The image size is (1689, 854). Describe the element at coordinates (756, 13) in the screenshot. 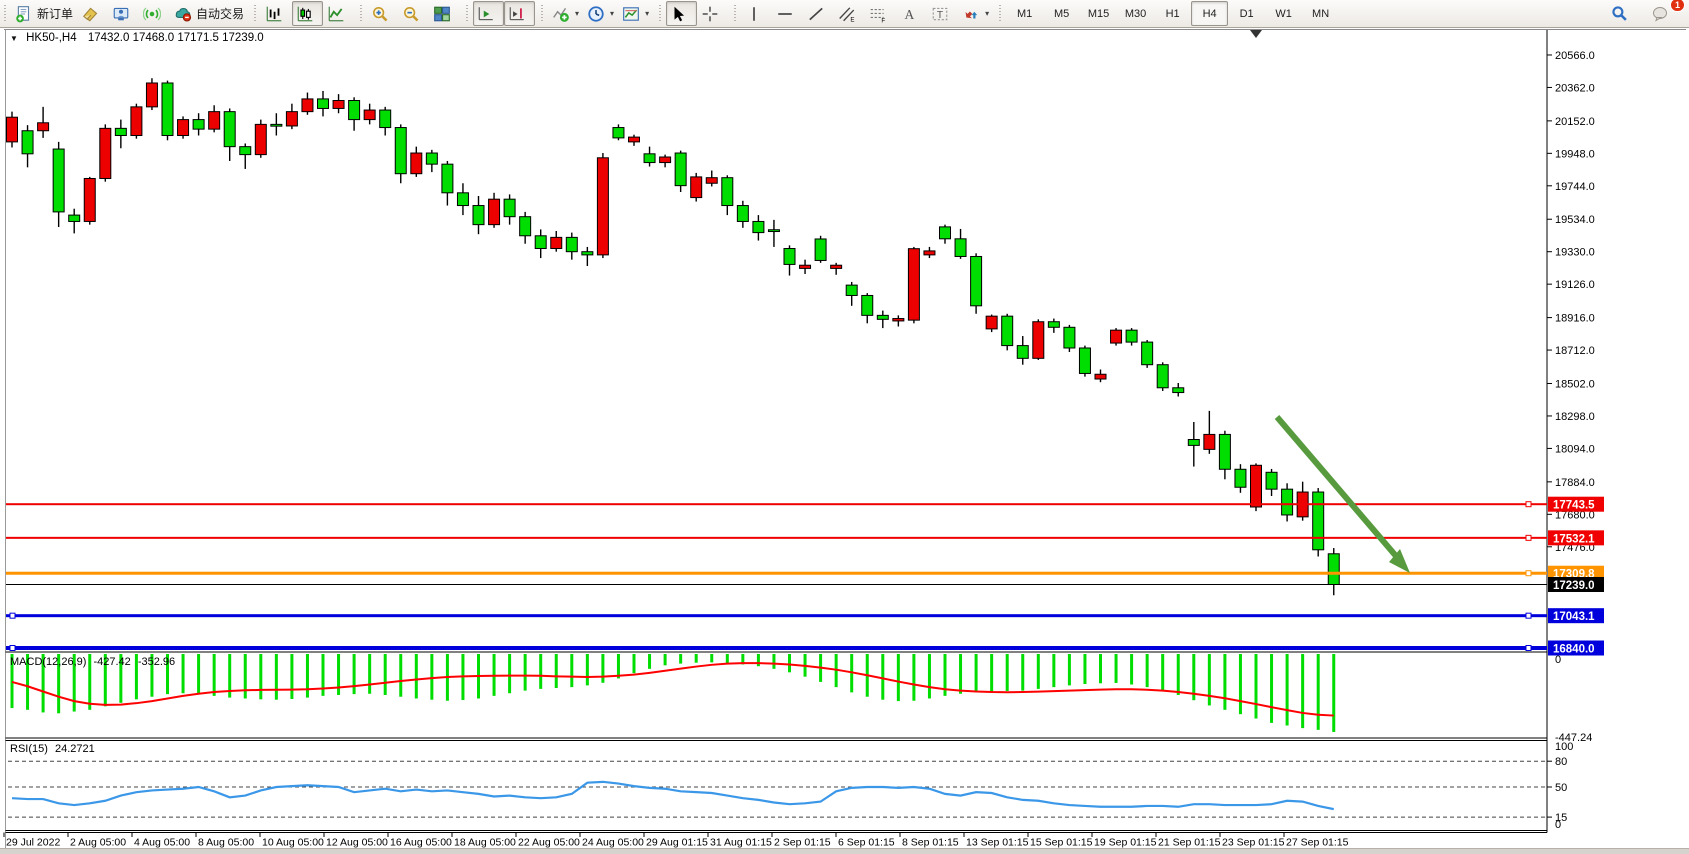

I see `vertical-line-button` at that location.